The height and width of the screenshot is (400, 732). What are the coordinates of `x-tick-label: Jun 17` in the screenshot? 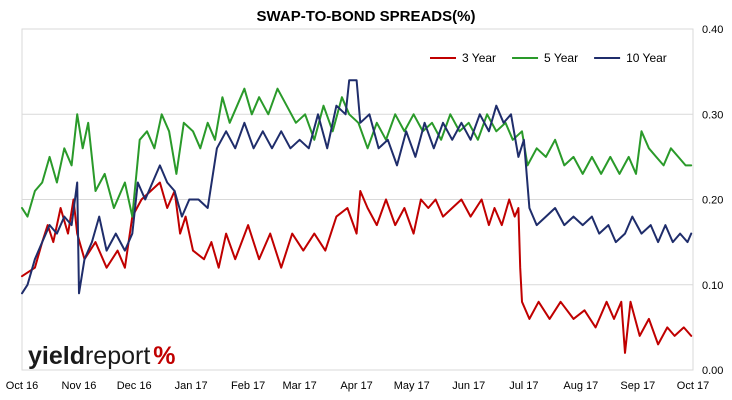 It's located at (468, 386).